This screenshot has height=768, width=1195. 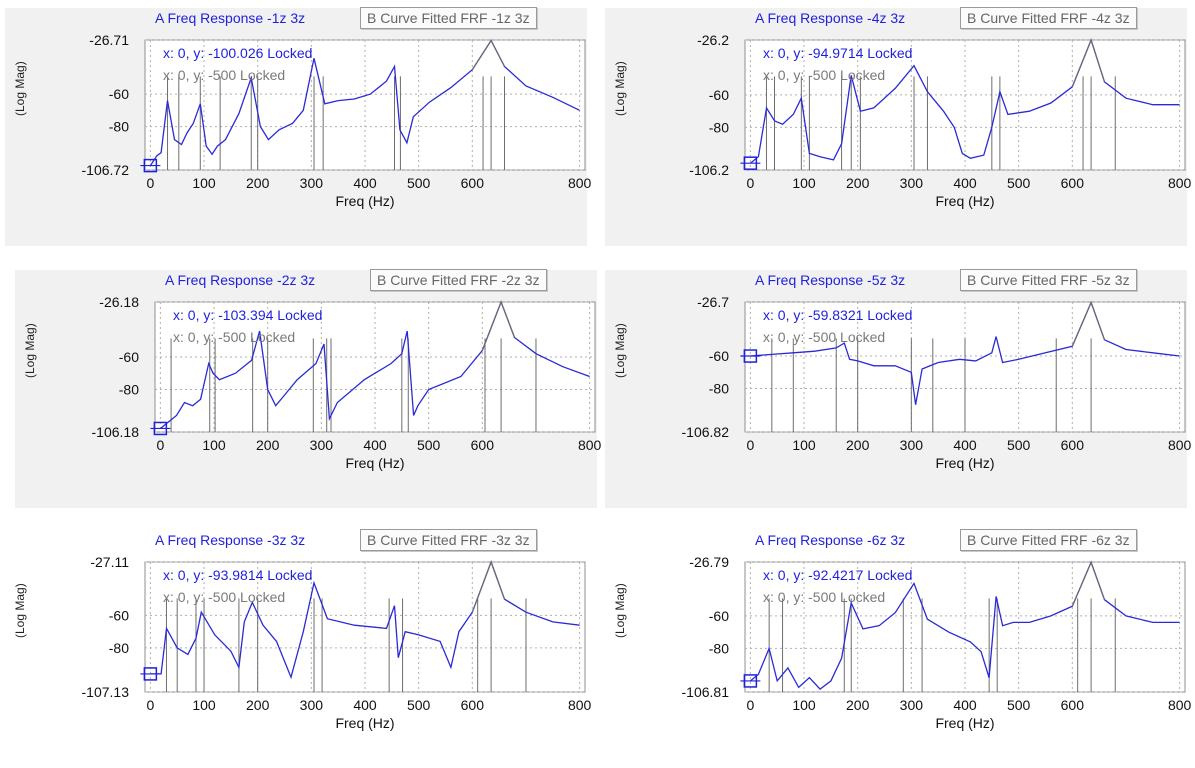 What do you see at coordinates (1048, 540) in the screenshot?
I see `series-b-title: B Curve Fitted FRF -6z 3z` at bounding box center [1048, 540].